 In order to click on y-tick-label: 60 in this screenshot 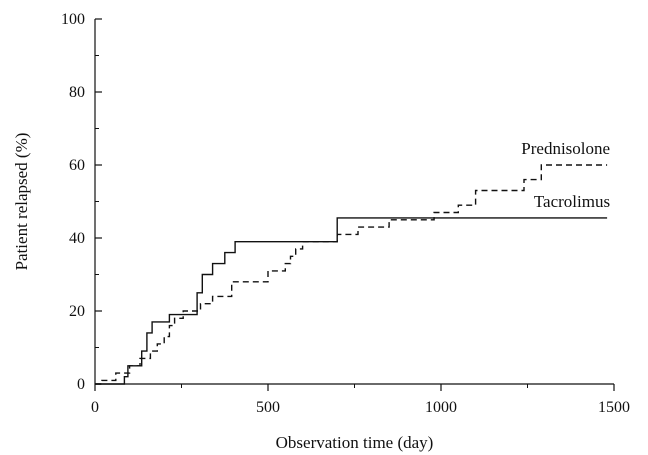, I will do `click(77, 165)`.